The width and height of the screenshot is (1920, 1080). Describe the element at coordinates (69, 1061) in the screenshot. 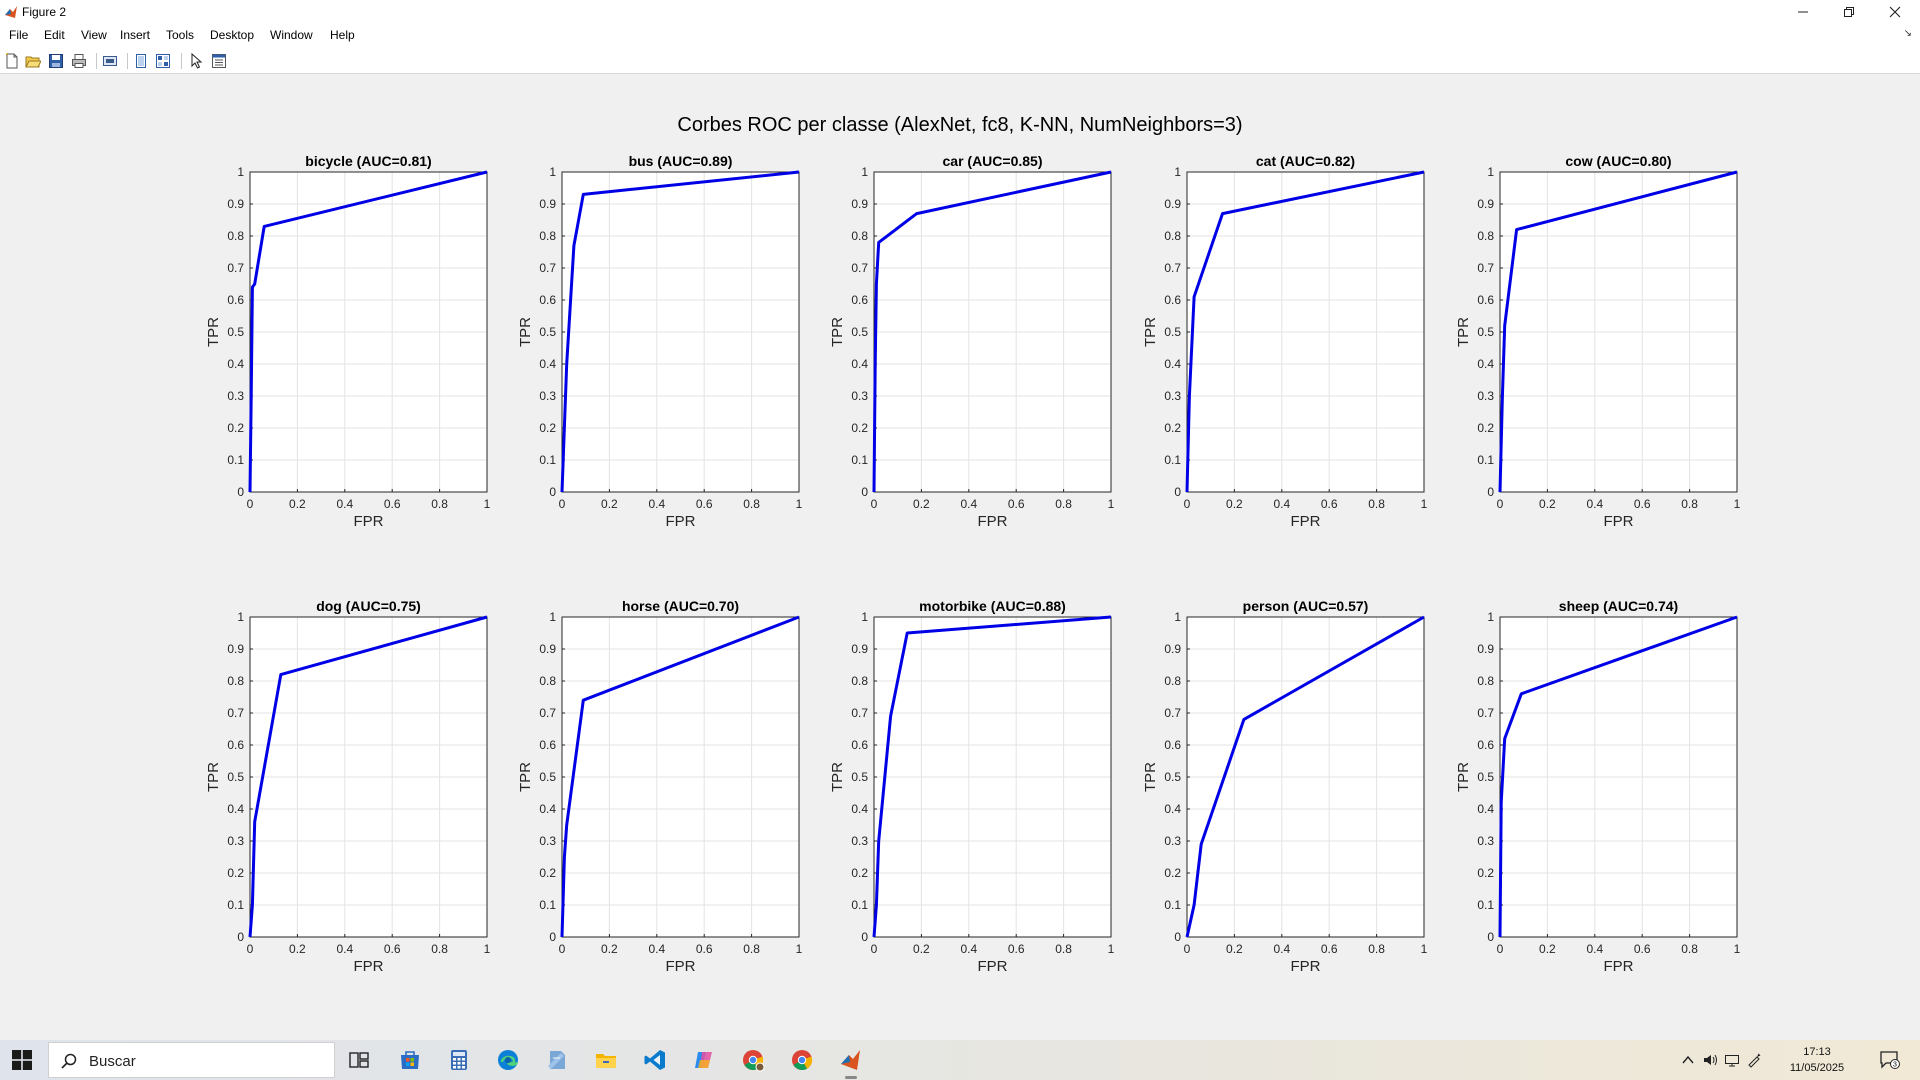

I see `search-icon` at that location.